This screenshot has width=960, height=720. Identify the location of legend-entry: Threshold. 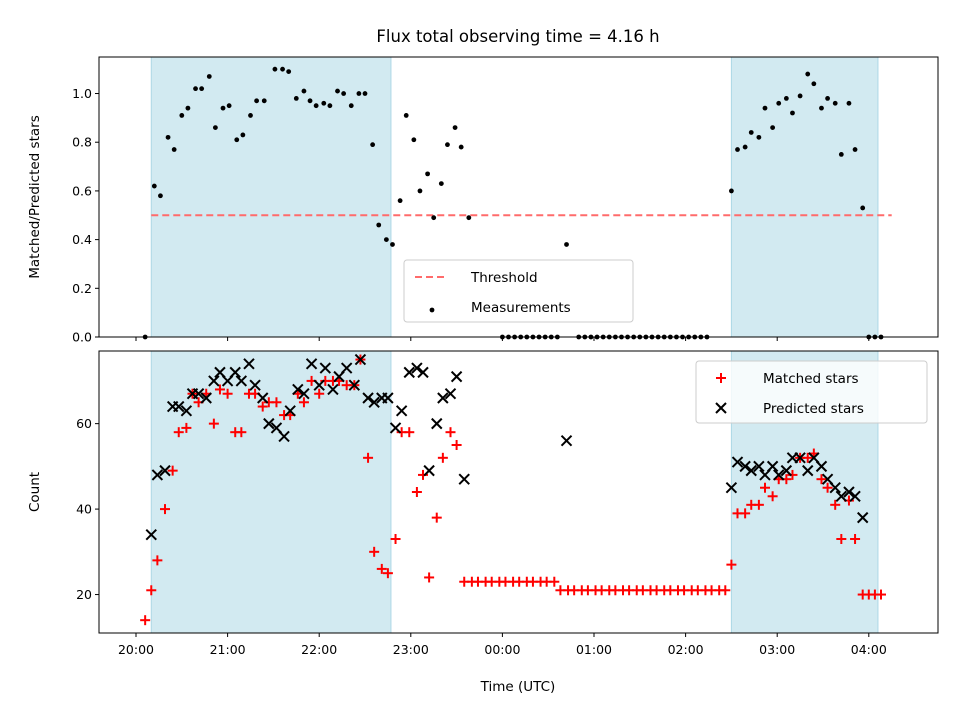
(476, 278).